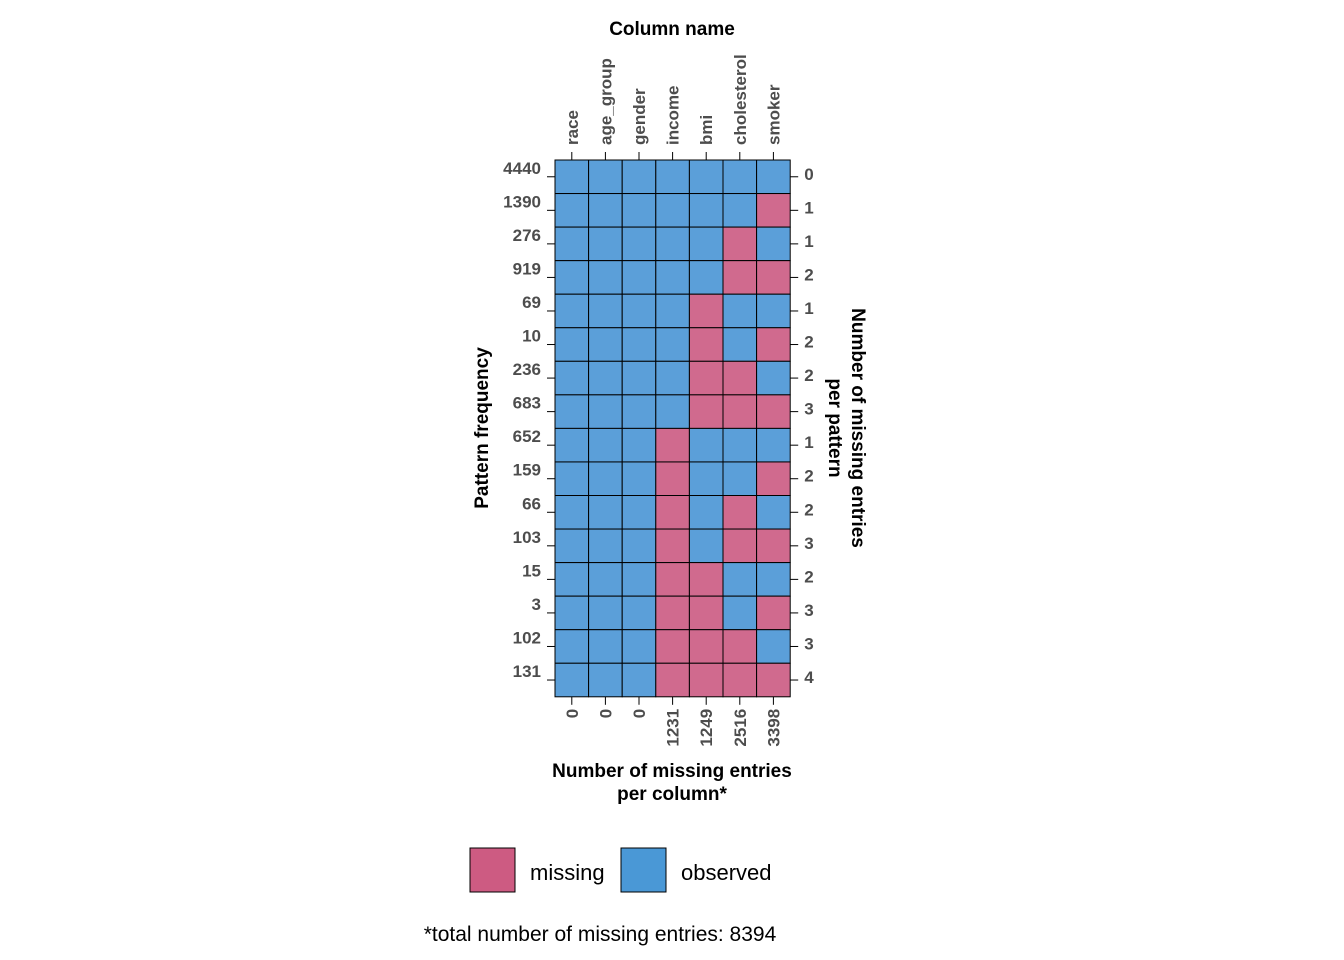 This screenshot has width=1344, height=960. Describe the element at coordinates (773, 728) in the screenshot. I see `column-count-label: 3398` at that location.